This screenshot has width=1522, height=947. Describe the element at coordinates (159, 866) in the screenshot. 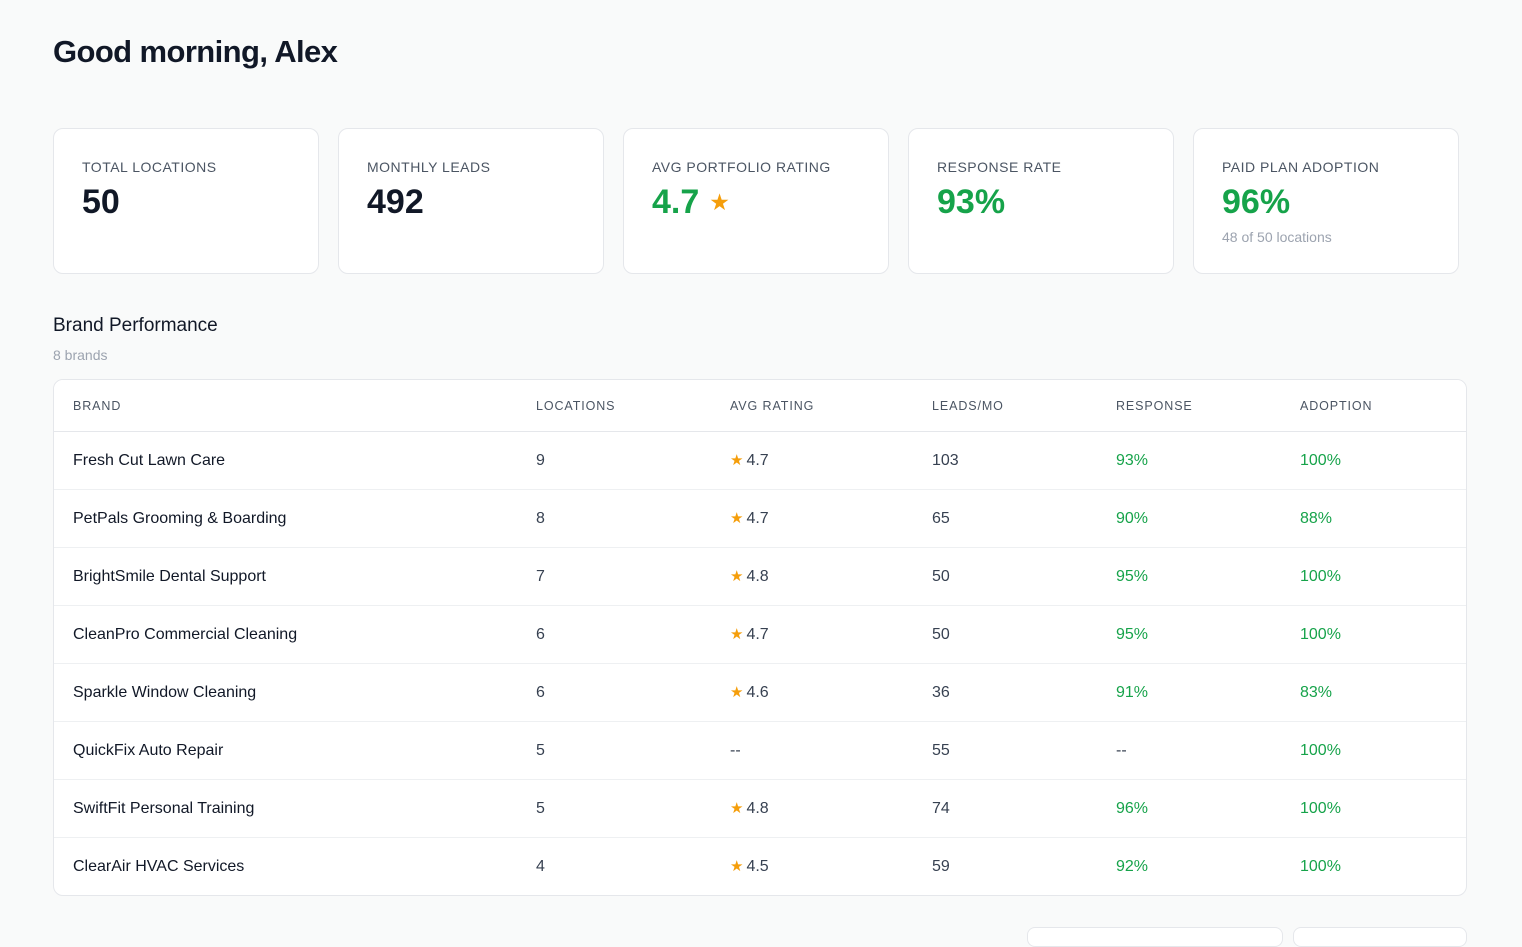

I see `cell-brand: ClearAir HVAC Services` at that location.